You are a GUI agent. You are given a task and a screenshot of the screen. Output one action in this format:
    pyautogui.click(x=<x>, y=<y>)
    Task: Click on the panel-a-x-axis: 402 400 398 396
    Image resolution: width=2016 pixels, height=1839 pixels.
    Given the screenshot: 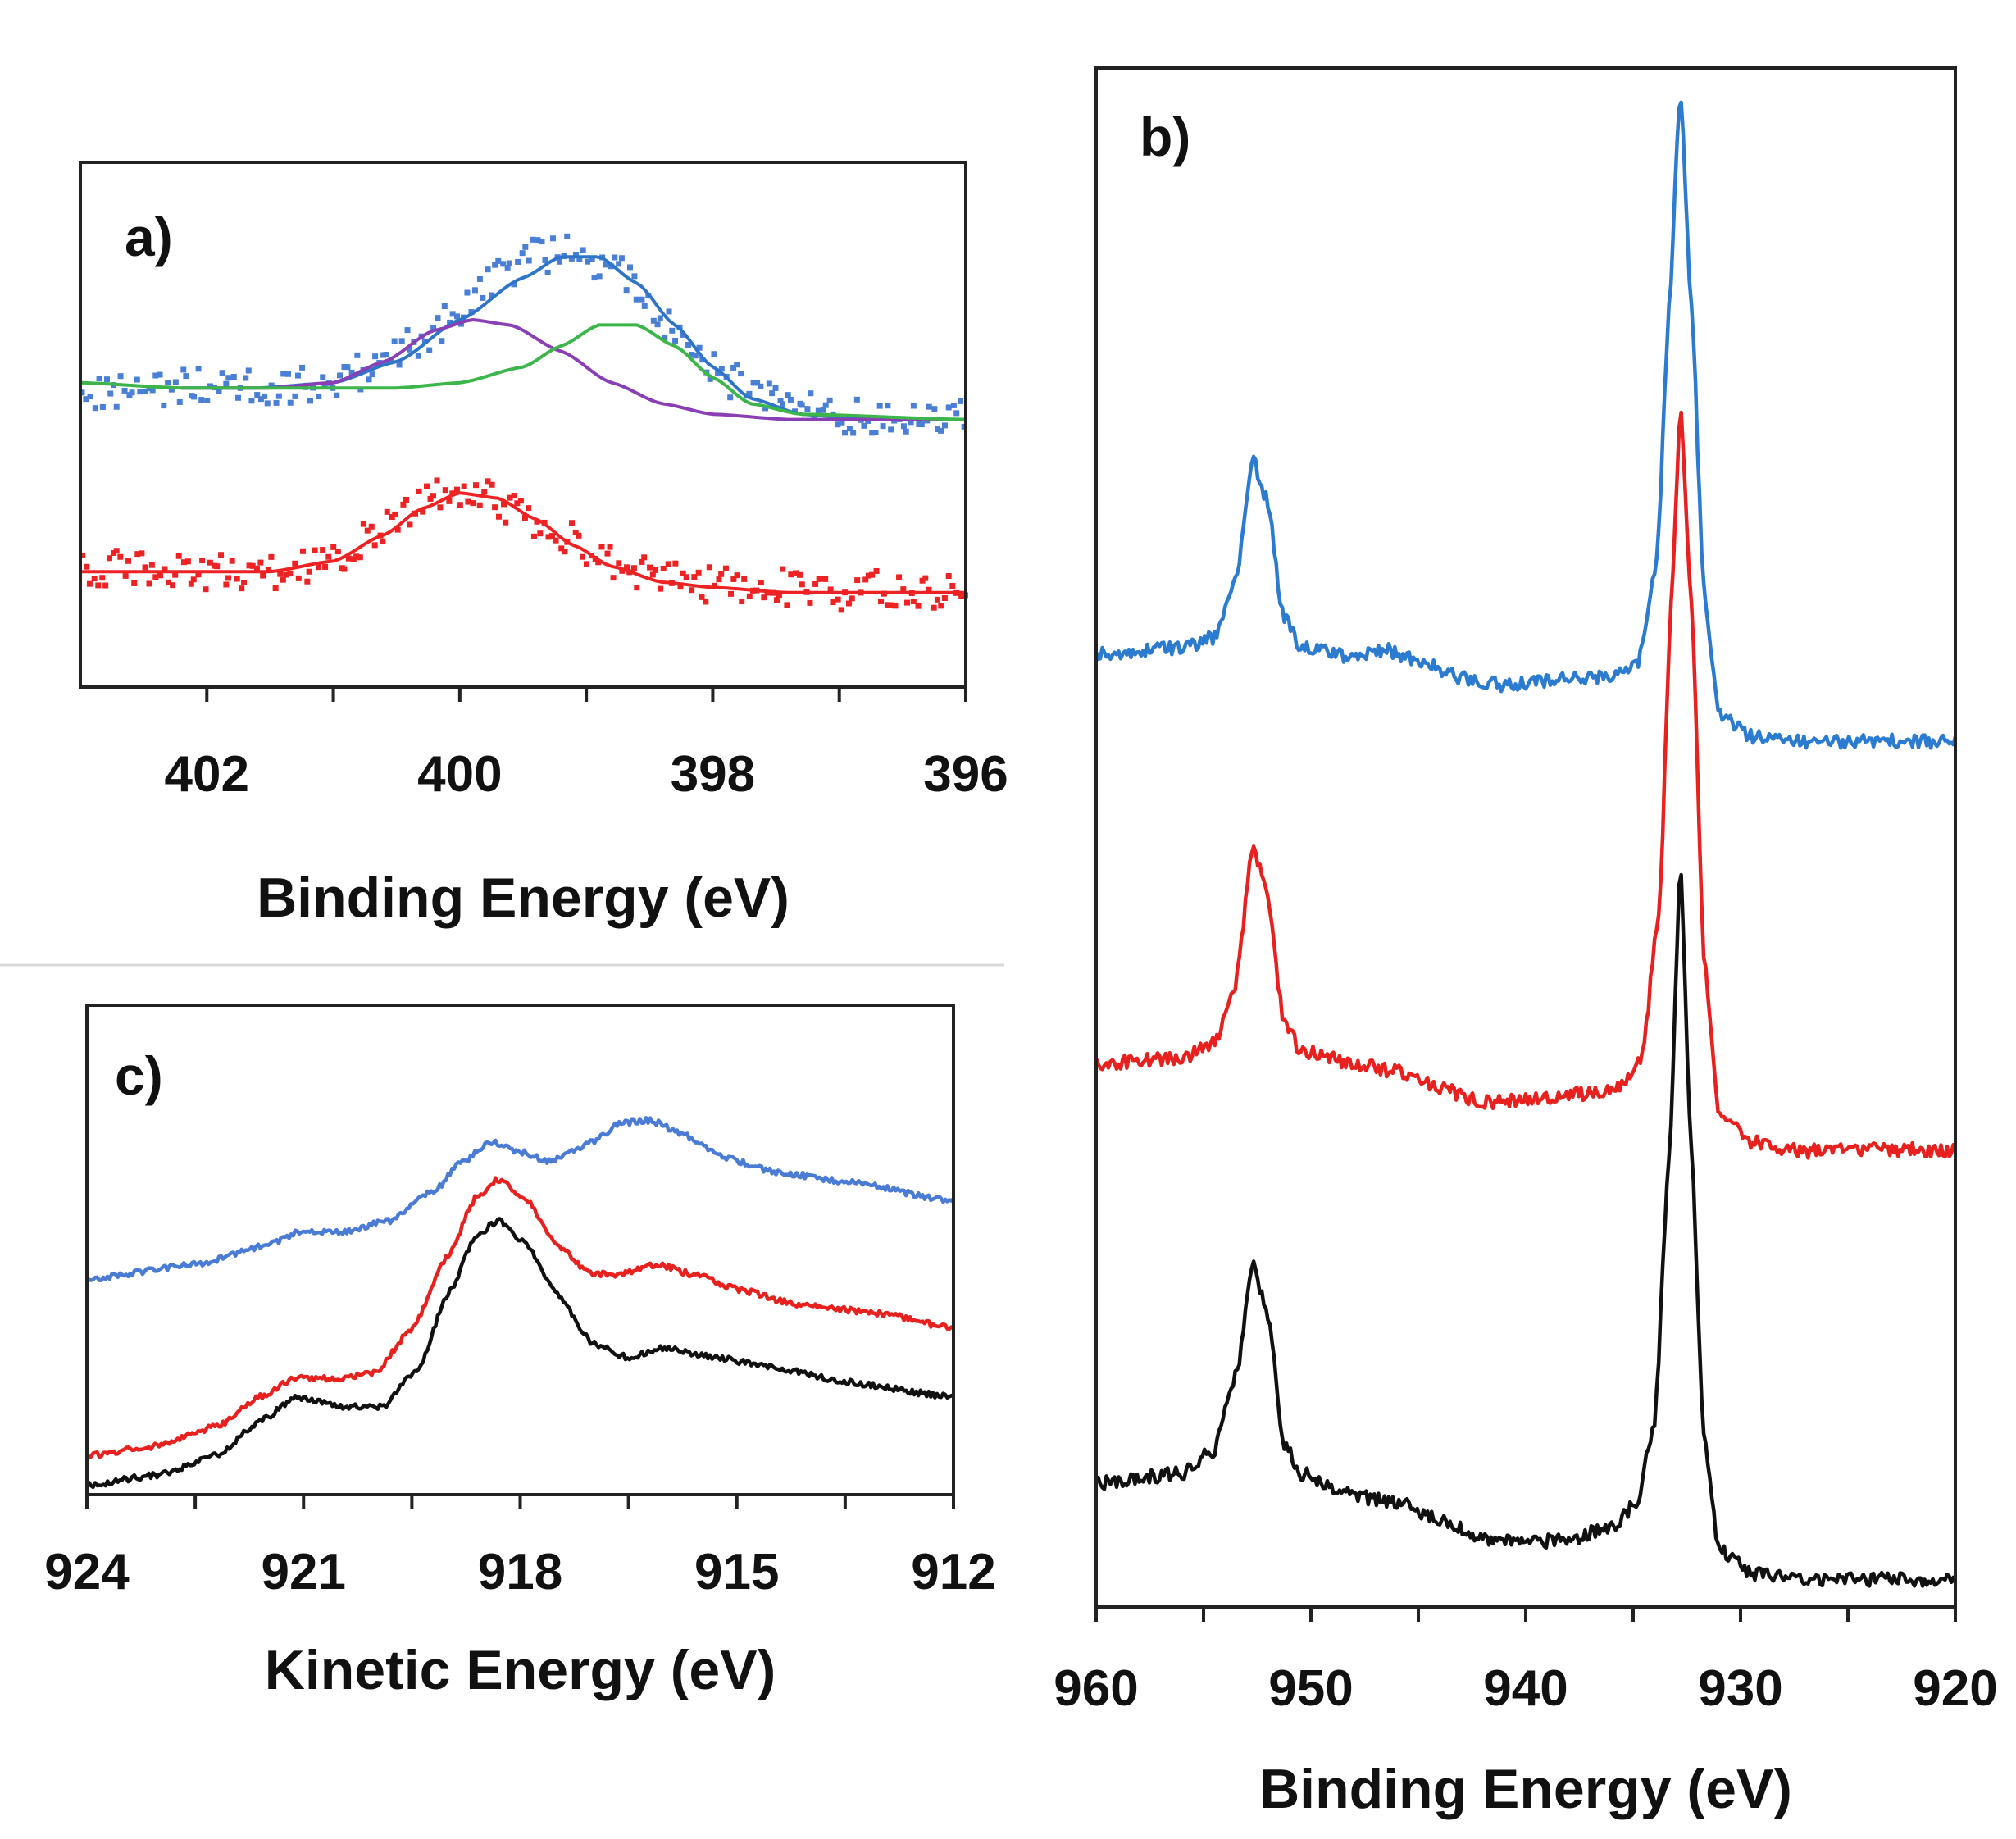 What is the action you would take?
    pyautogui.click(x=586, y=745)
    